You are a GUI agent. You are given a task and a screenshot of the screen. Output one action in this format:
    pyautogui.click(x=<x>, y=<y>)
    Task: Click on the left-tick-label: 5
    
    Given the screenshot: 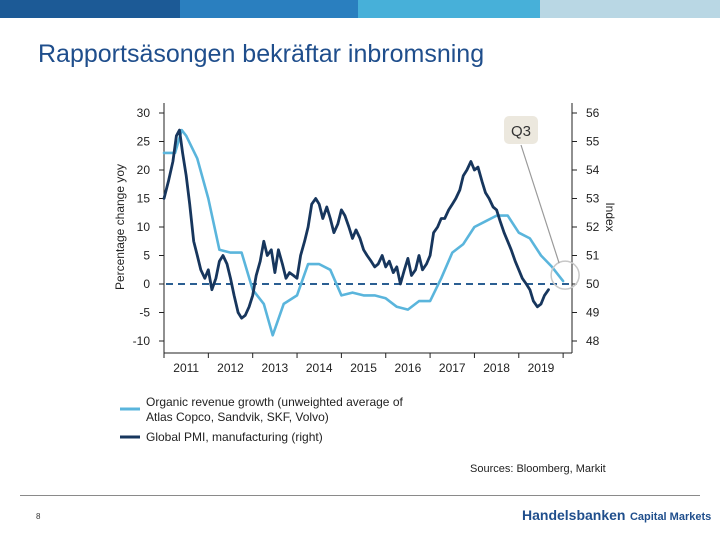 What is the action you would take?
    pyautogui.click(x=146, y=256)
    